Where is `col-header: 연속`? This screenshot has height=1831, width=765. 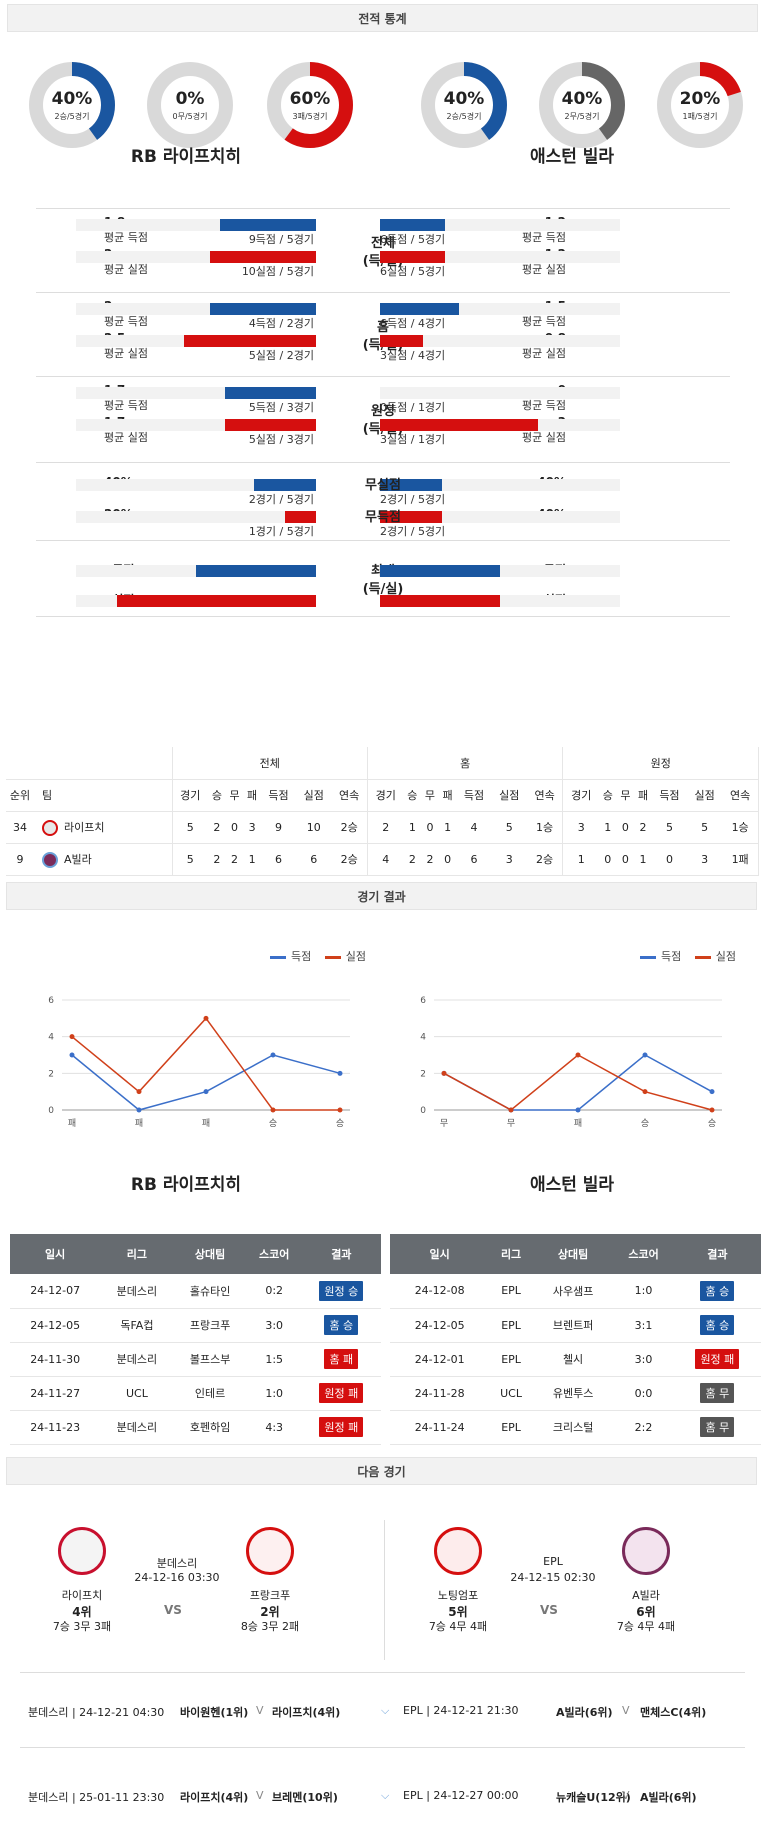 col-header: 연속 is located at coordinates (349, 795).